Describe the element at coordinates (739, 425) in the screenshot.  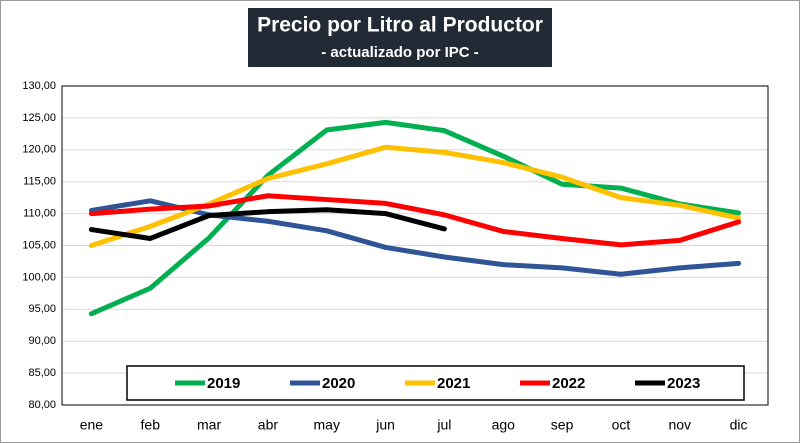
I see `x-tick-label: dic` at that location.